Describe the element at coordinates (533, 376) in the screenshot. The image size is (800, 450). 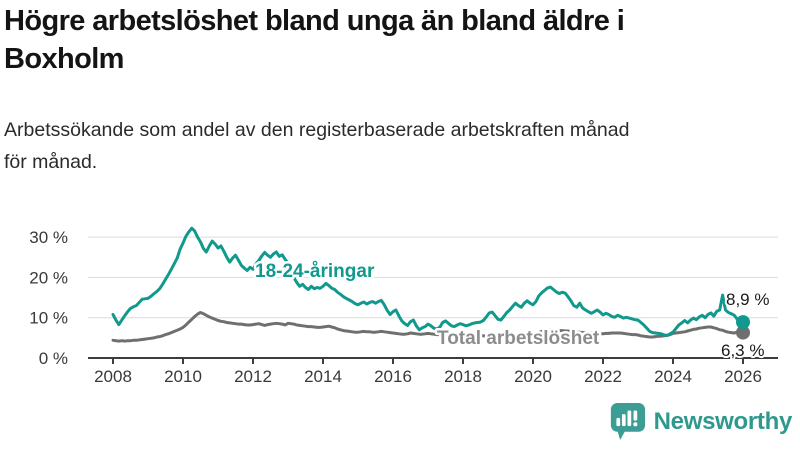
I see `x-tick-label-2020: 2020` at that location.